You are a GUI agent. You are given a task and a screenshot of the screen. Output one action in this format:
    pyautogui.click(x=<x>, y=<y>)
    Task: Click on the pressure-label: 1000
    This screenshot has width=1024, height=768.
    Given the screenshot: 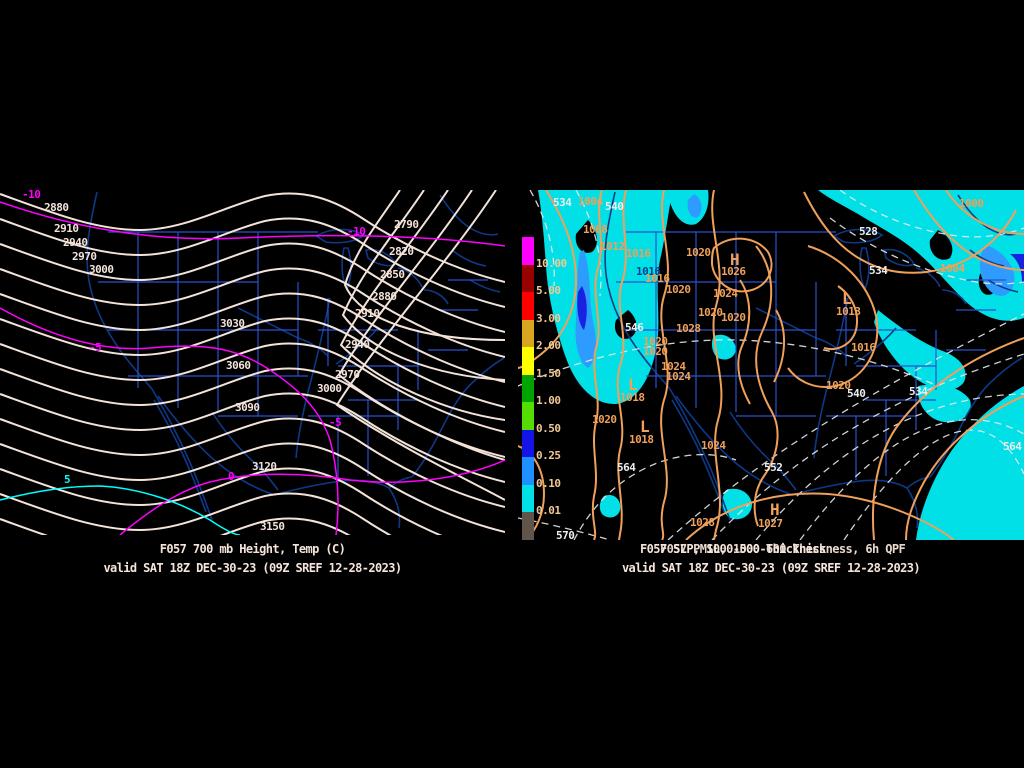 What is the action you would take?
    pyautogui.click(x=971, y=203)
    